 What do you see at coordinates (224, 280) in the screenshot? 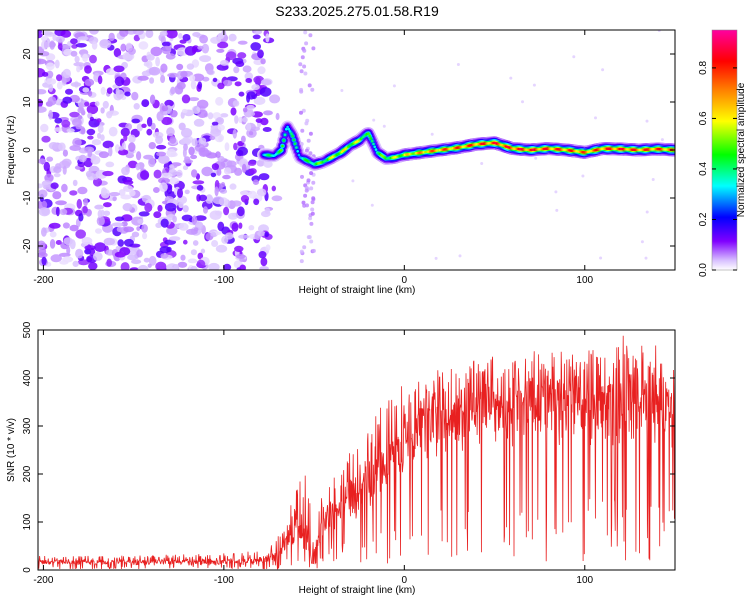
I see `x-tick-label: -100` at bounding box center [224, 280].